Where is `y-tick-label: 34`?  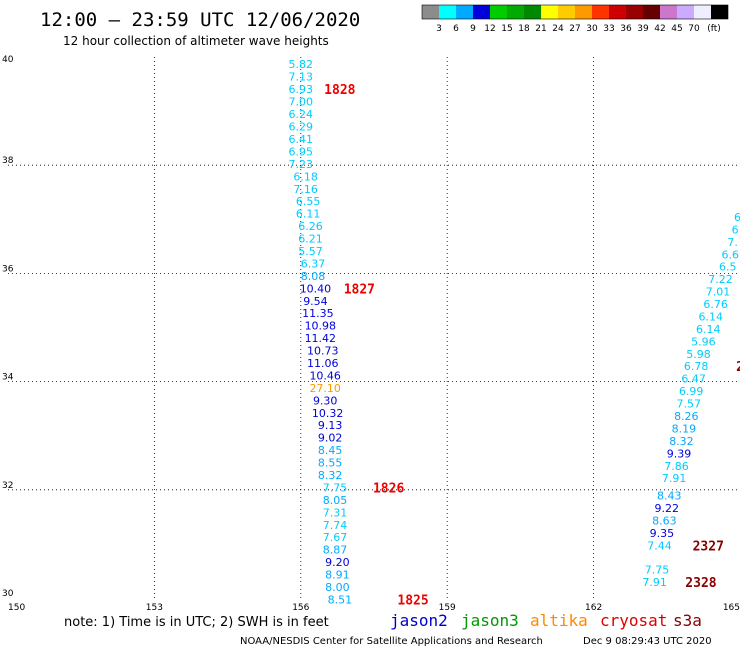 y-tick-label: 34 is located at coordinates (8, 378).